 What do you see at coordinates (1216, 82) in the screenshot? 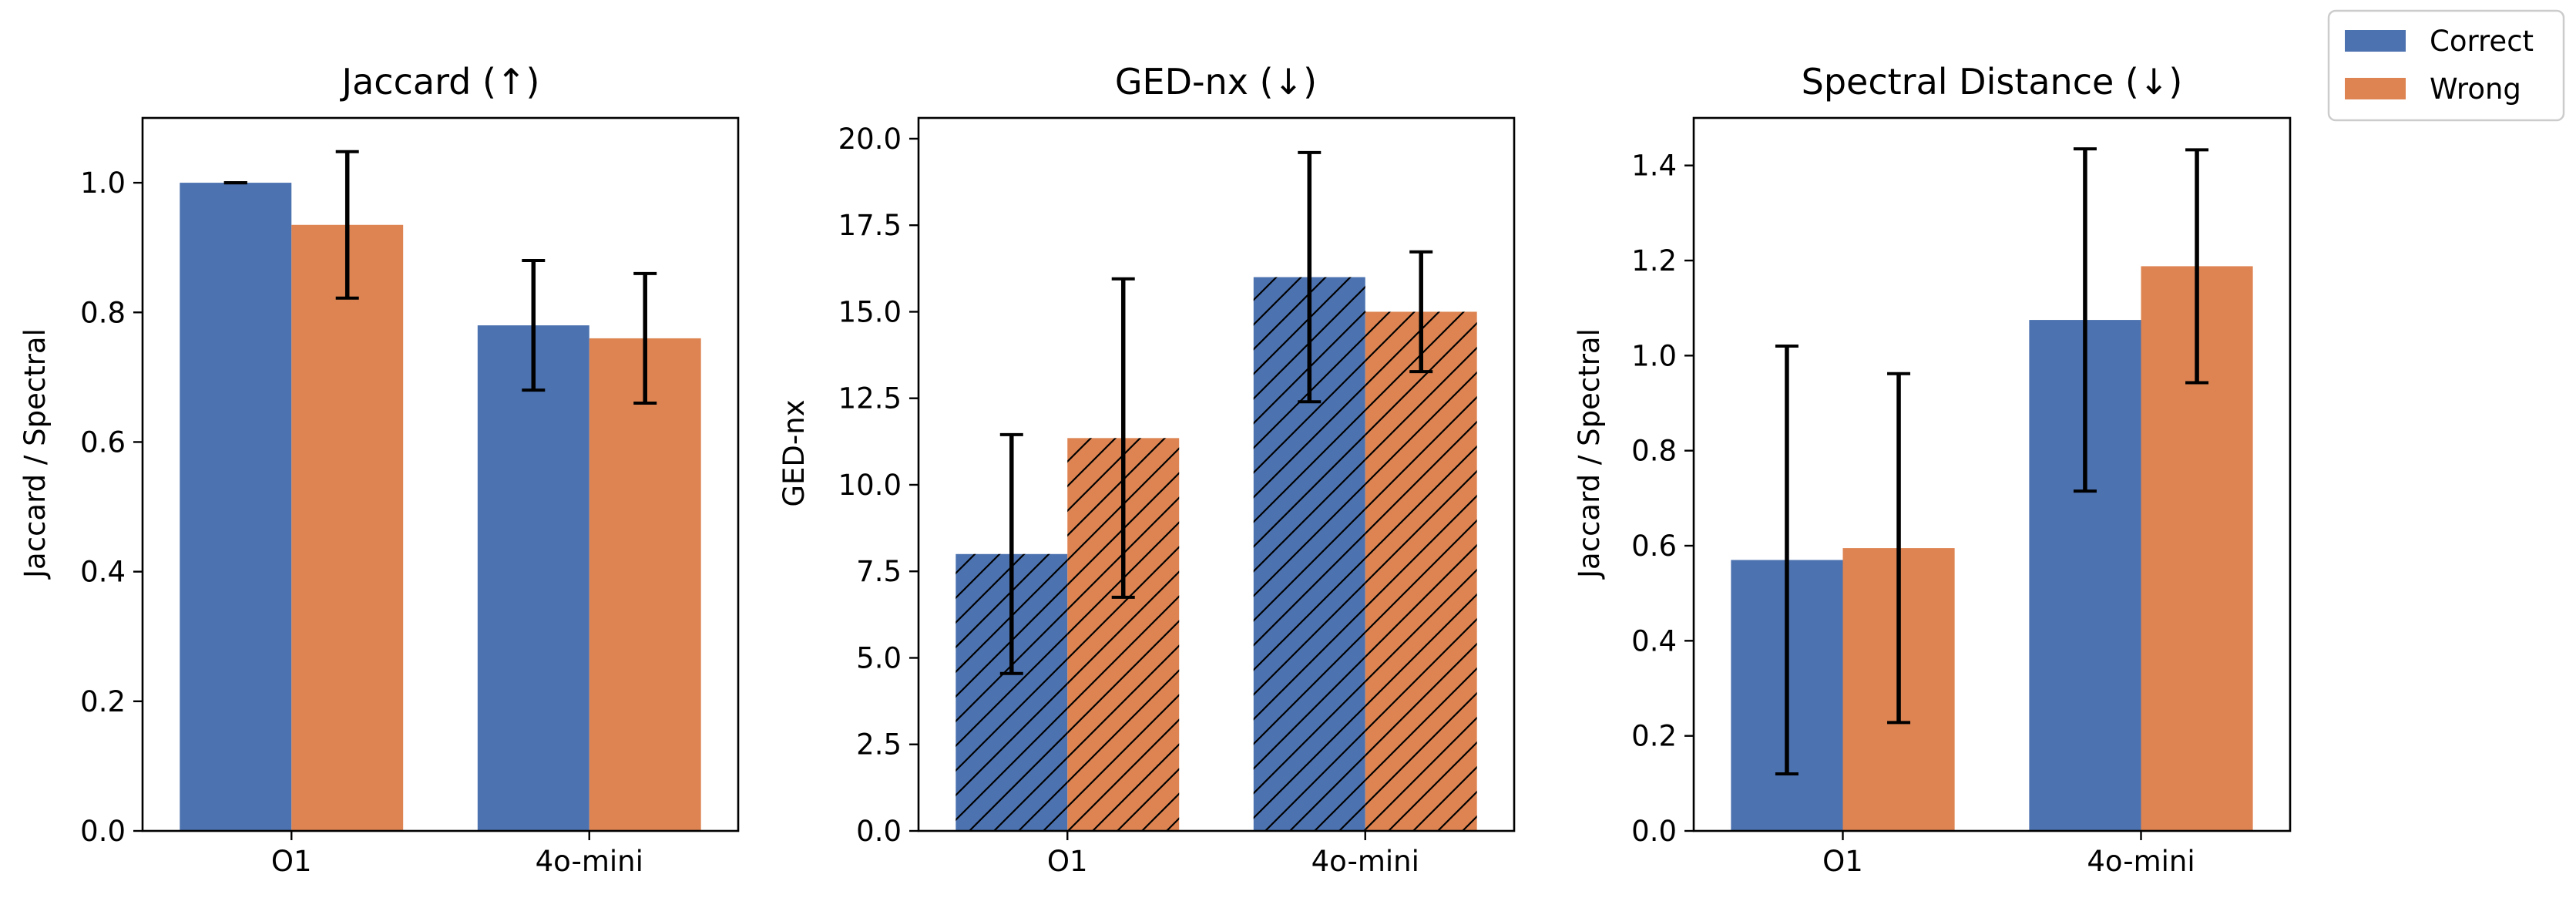
I see `chart-title: GED-nx (↓)` at bounding box center [1216, 82].